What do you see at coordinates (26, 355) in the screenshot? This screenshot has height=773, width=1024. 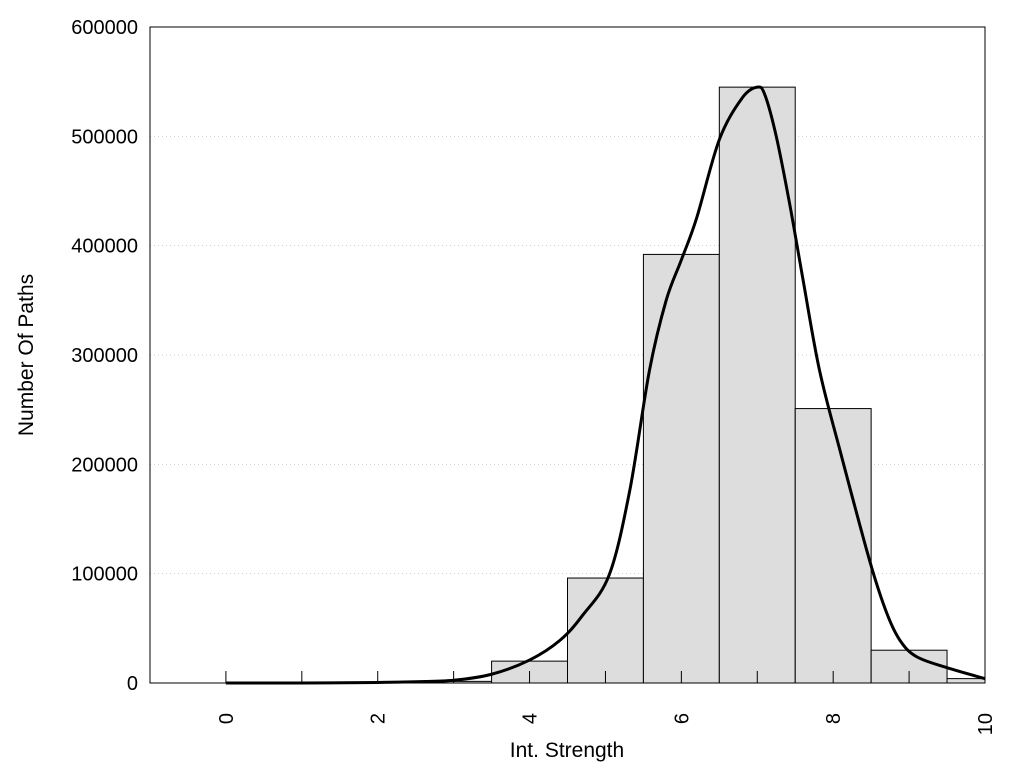 I see `y-axis-label: Number Of Paths` at bounding box center [26, 355].